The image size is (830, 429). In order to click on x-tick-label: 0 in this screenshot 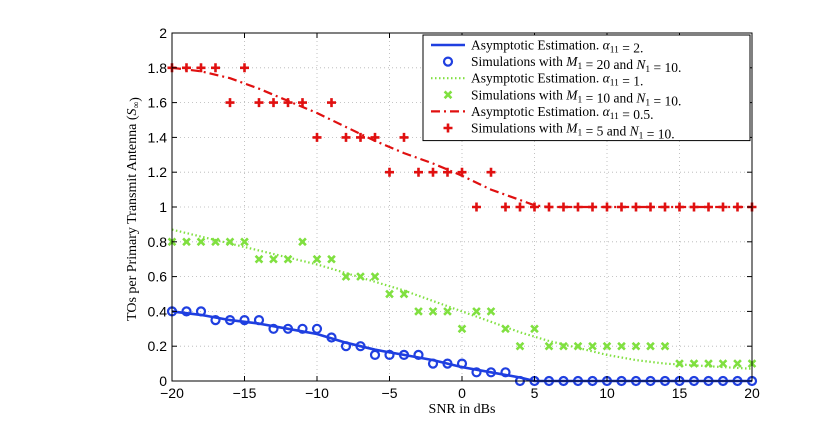, I will do `click(462, 393)`.